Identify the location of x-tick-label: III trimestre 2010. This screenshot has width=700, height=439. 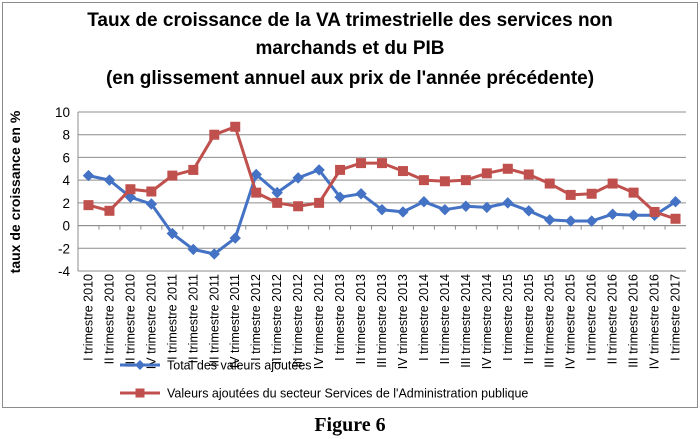
(130, 321).